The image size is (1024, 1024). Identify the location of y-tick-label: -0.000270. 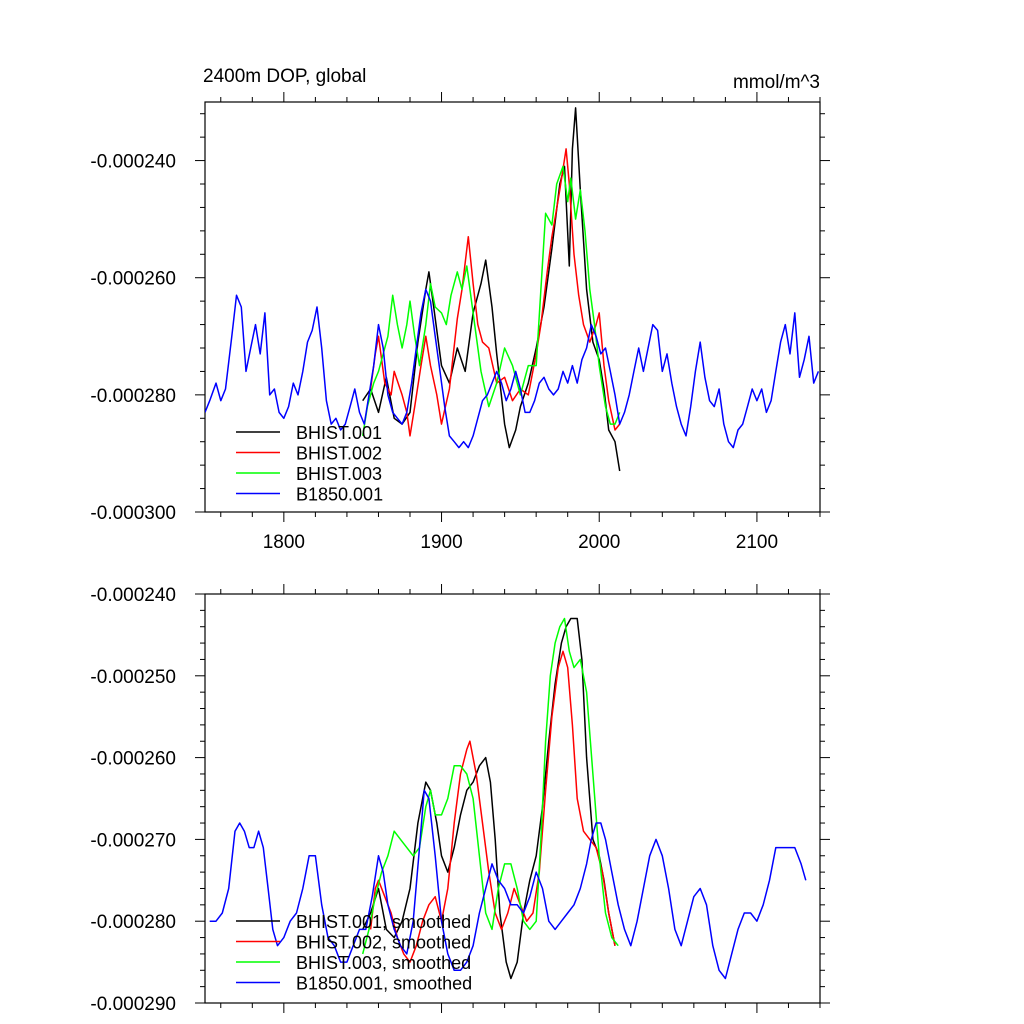
(133, 840).